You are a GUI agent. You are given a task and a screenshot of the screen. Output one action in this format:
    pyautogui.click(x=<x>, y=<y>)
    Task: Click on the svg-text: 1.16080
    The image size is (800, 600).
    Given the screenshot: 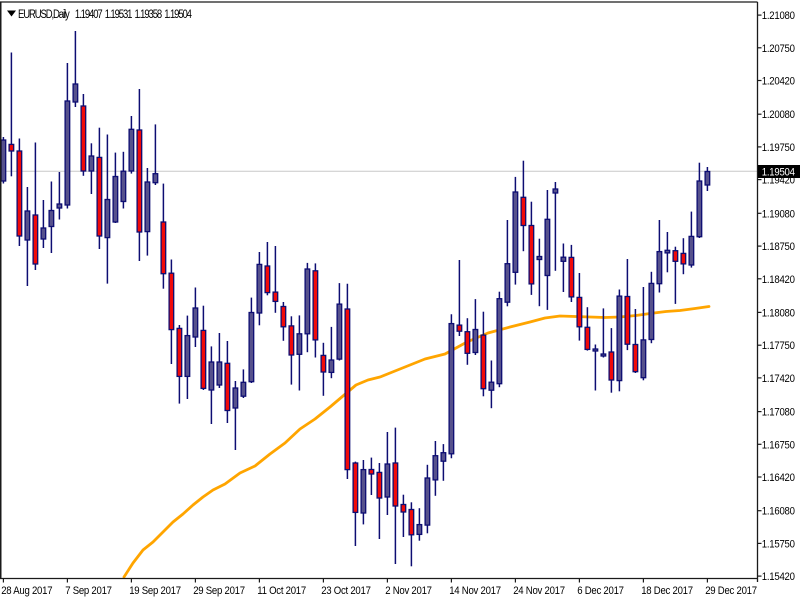 What is the action you would take?
    pyautogui.click(x=778, y=512)
    